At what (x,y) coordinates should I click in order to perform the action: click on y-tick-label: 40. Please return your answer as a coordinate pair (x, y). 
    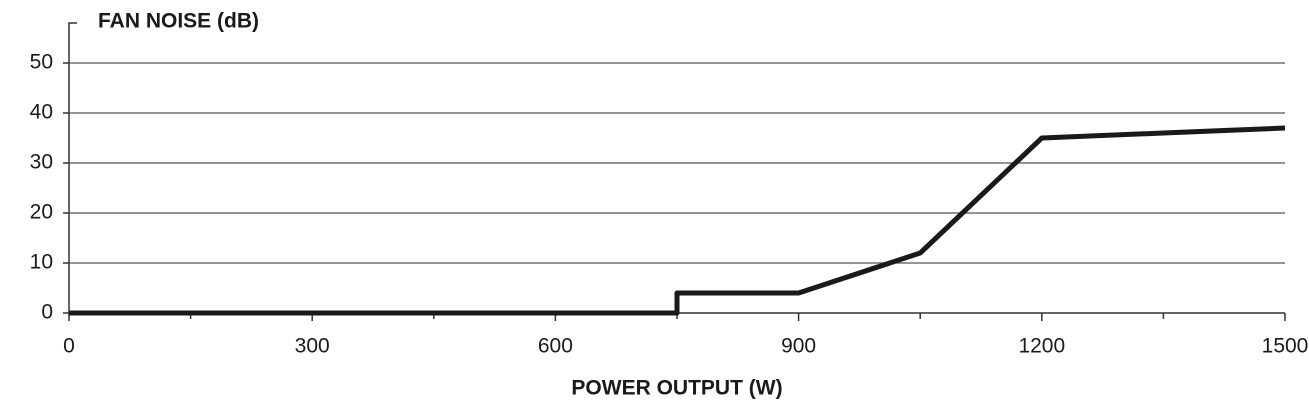
    Looking at the image, I should click on (41, 112).